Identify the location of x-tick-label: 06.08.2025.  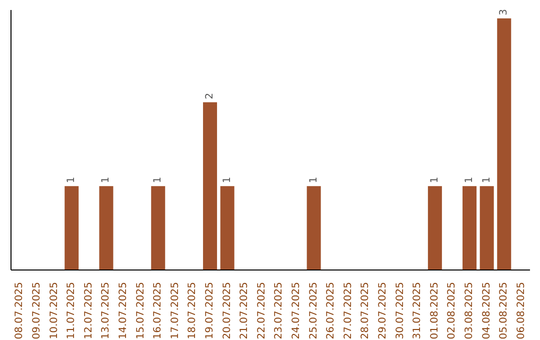
(521, 311).